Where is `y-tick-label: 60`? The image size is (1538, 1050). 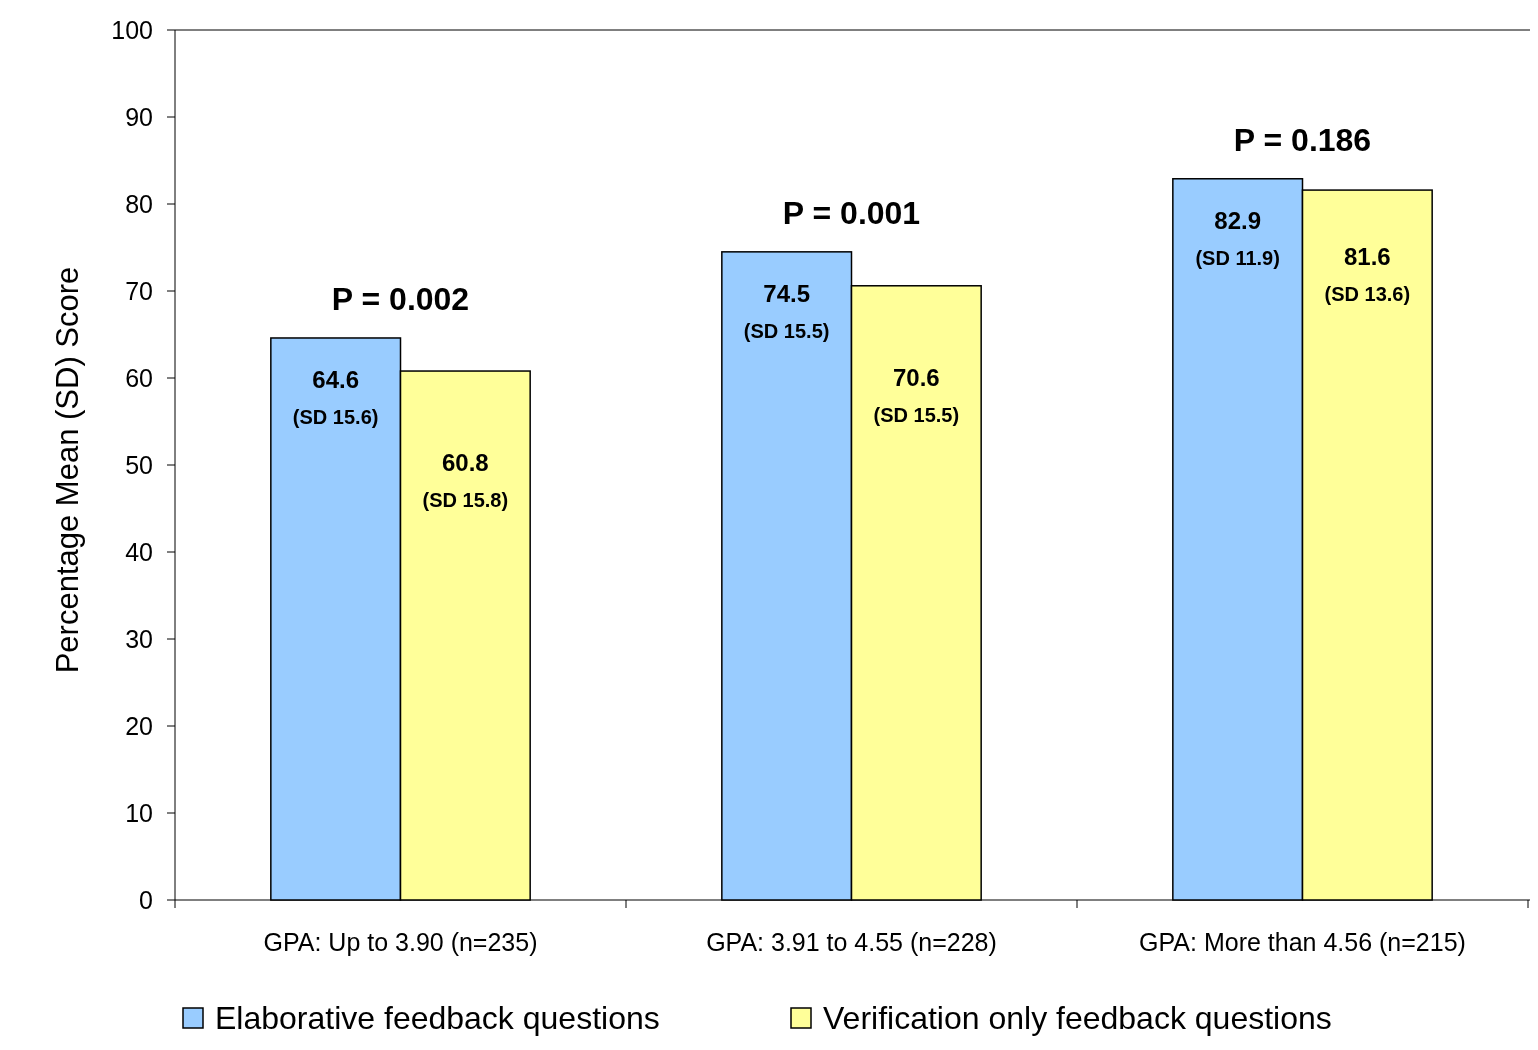
y-tick-label: 60 is located at coordinates (139, 378).